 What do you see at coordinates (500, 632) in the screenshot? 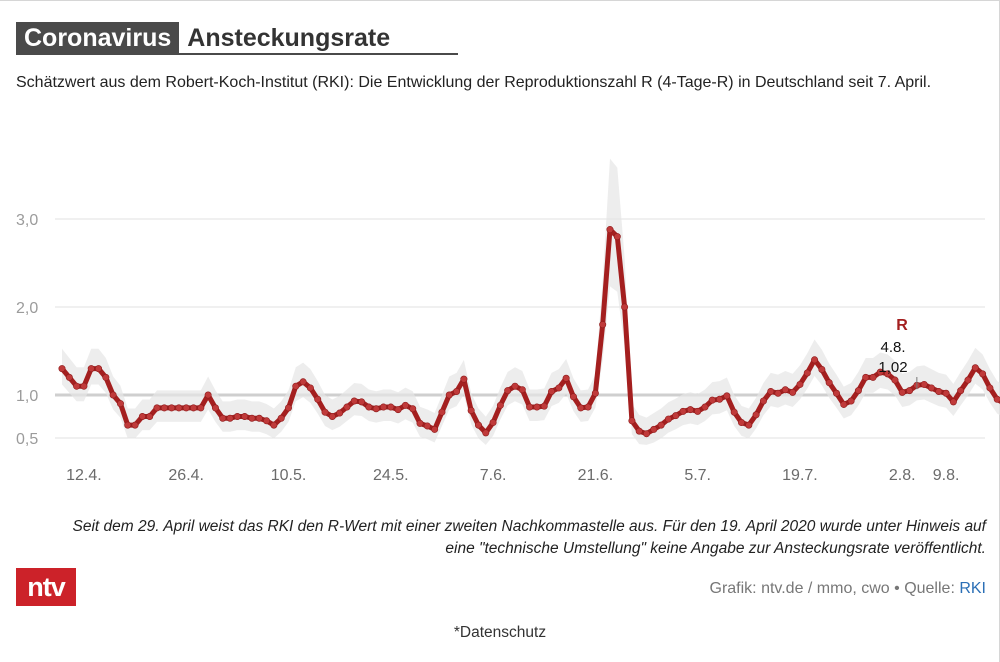
I see `privacy-link: *Datenschutz` at bounding box center [500, 632].